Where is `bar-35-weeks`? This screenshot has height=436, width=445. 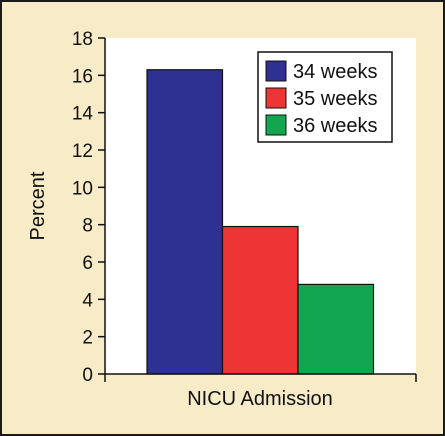
bar-35-weeks is located at coordinates (260, 300).